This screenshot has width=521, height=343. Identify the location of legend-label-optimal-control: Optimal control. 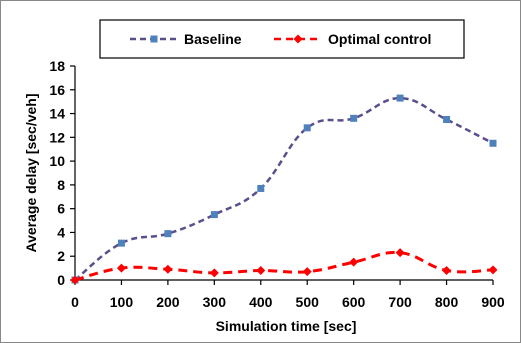
(379, 39).